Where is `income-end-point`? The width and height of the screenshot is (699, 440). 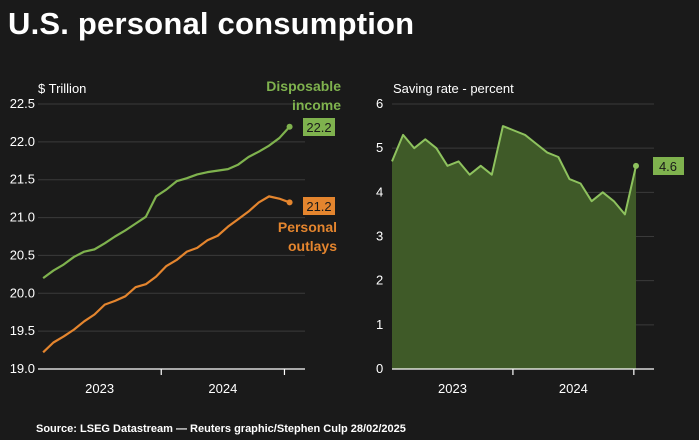 income-end-point is located at coordinates (289, 126).